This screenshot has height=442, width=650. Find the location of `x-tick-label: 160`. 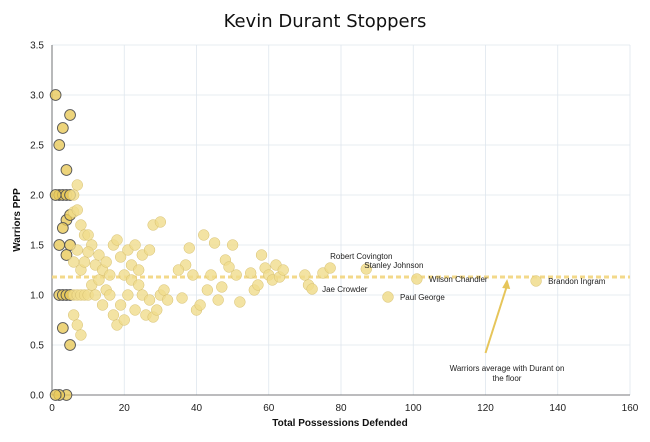

x-tick-label: 160 is located at coordinates (630, 408).